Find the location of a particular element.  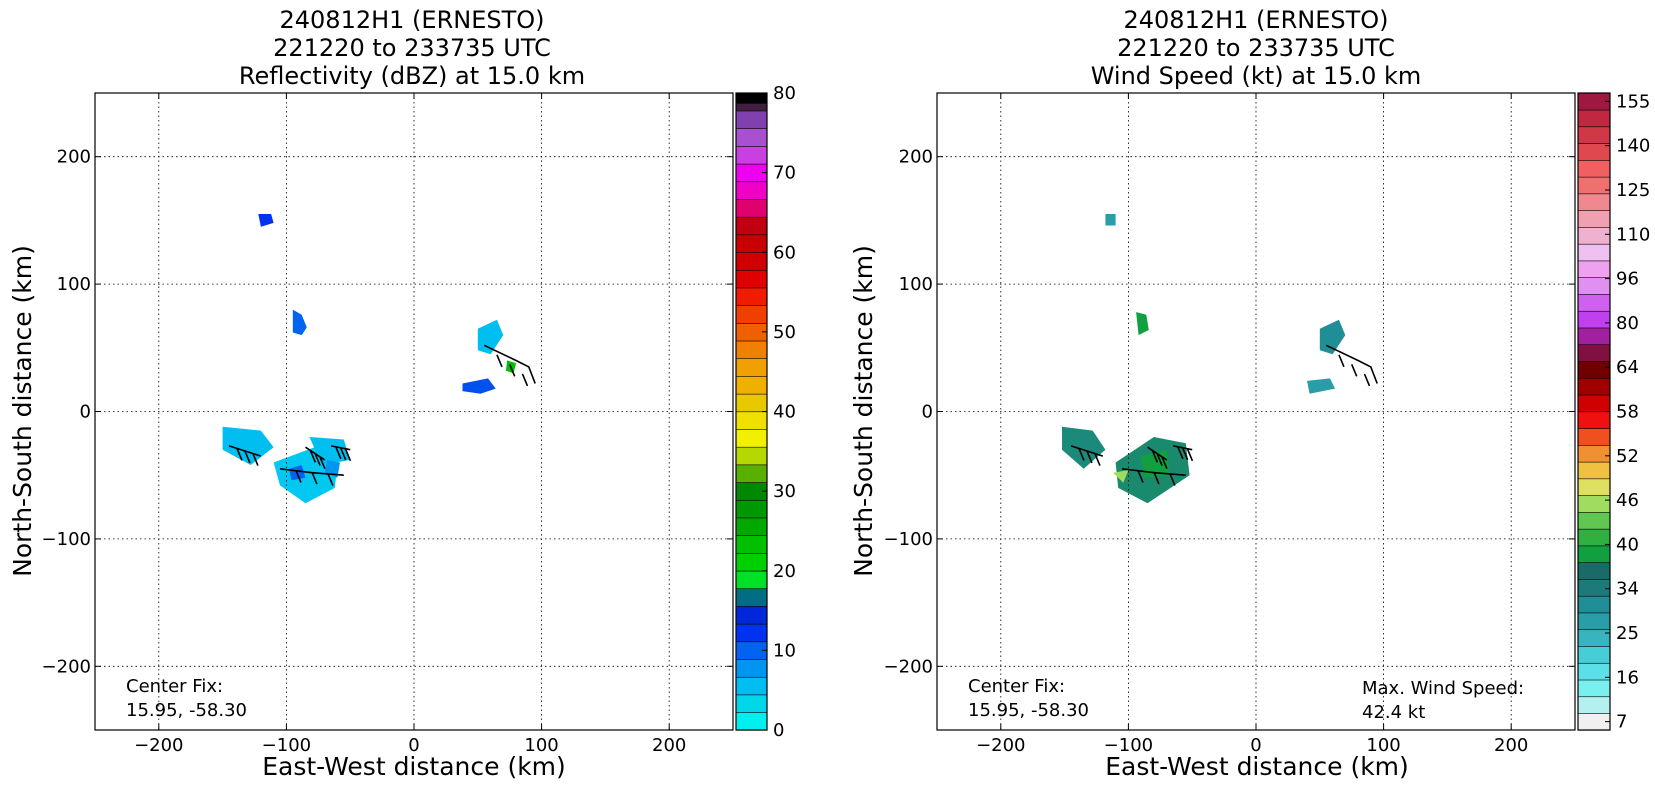

colorbar-tick-label: 110 is located at coordinates (1633, 234).